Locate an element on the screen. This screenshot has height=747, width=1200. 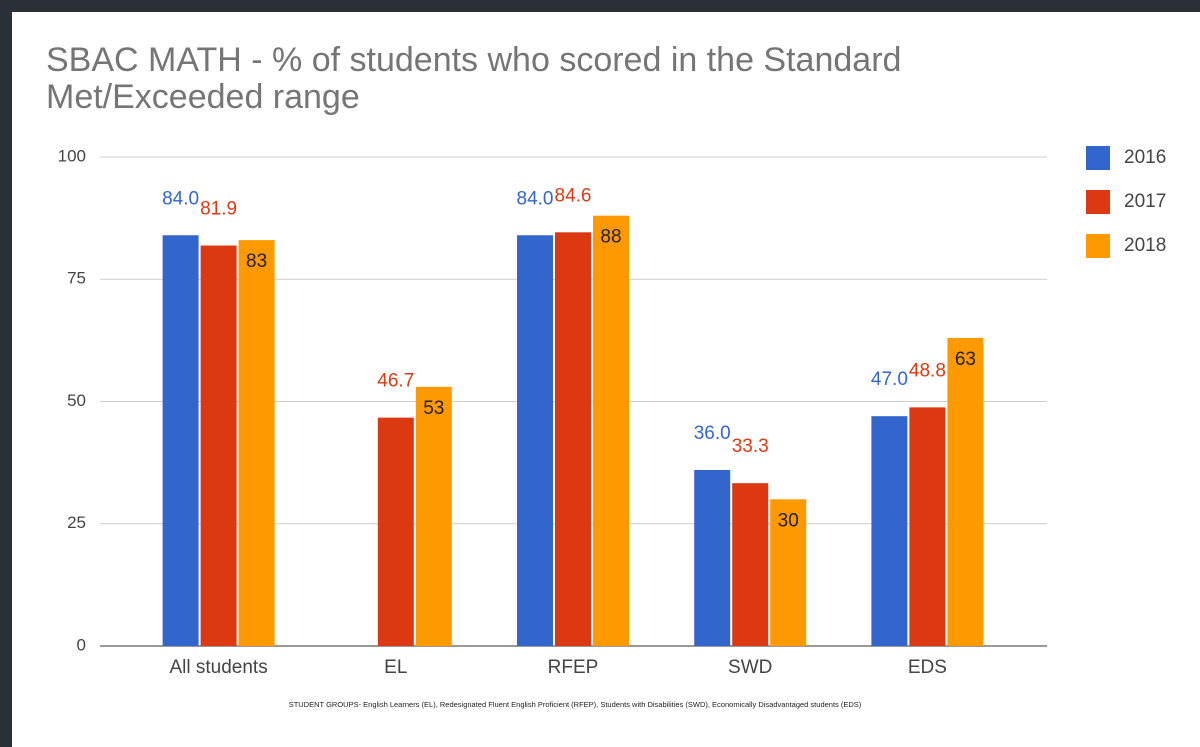
legend-label: 2018 is located at coordinates (1145, 245).